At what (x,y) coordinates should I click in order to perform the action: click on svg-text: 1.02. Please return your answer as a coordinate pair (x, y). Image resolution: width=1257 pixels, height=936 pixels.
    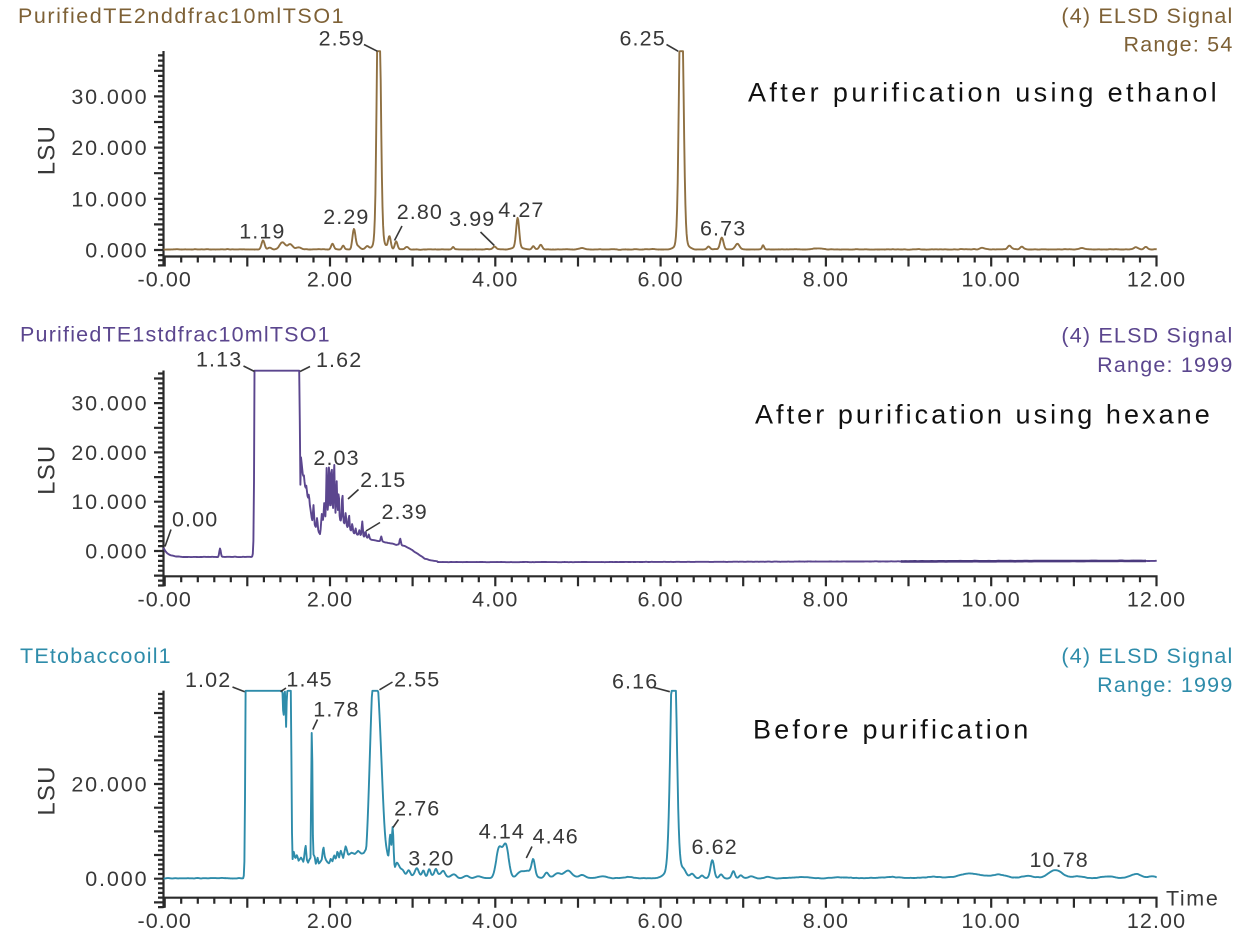
    Looking at the image, I should click on (208, 680).